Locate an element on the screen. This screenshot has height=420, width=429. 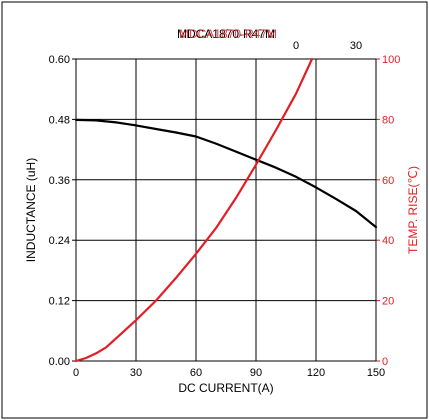
x-tick-label: 90 is located at coordinates (256, 373).